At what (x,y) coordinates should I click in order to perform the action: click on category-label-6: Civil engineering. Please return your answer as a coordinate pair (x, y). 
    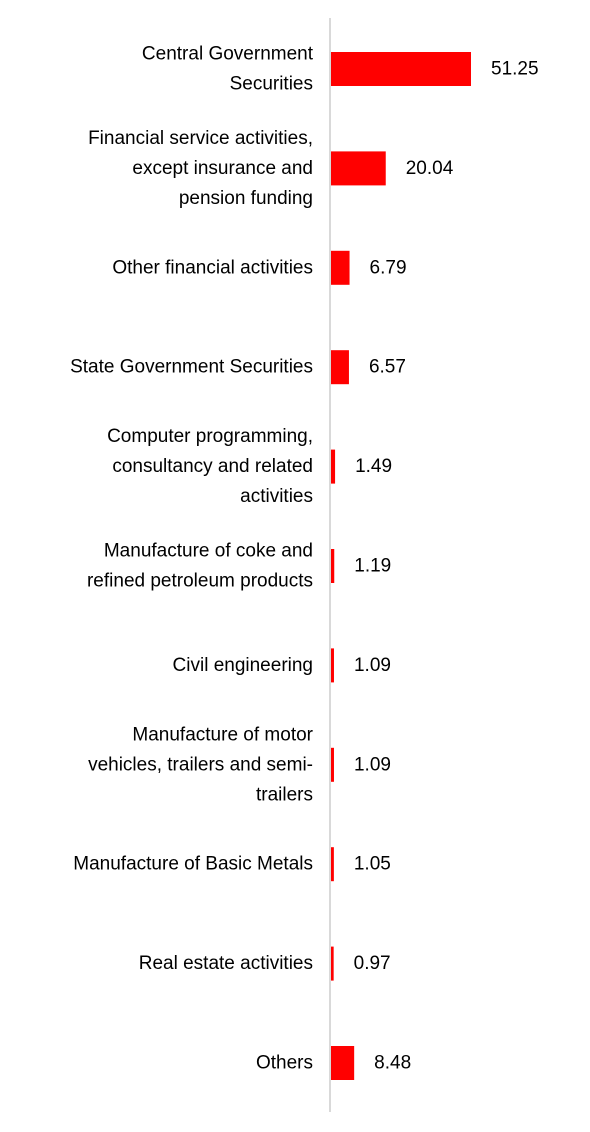
    Looking at the image, I should click on (243, 665).